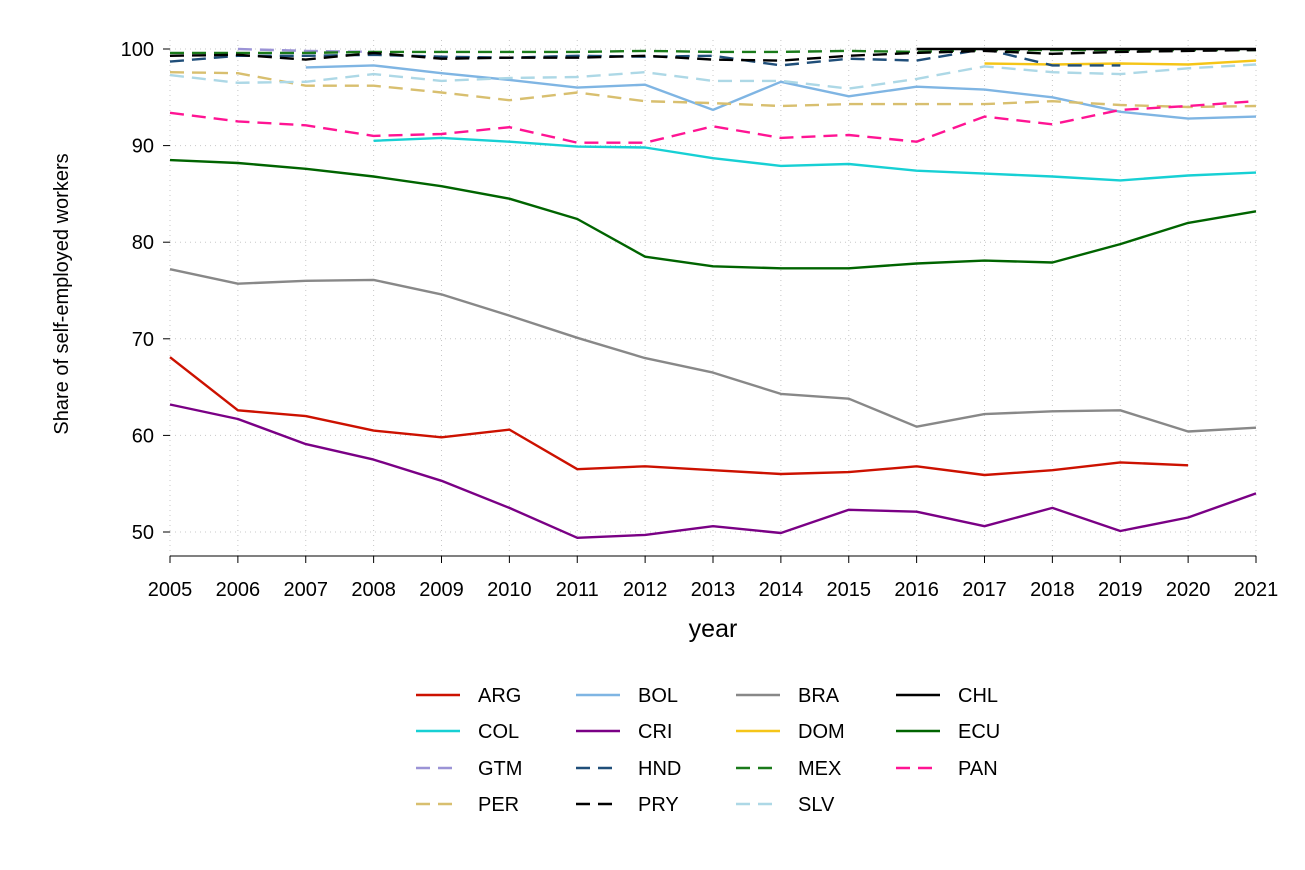 The height and width of the screenshot is (870, 1305). I want to click on legend-label-hnd: HND, so click(659, 769).